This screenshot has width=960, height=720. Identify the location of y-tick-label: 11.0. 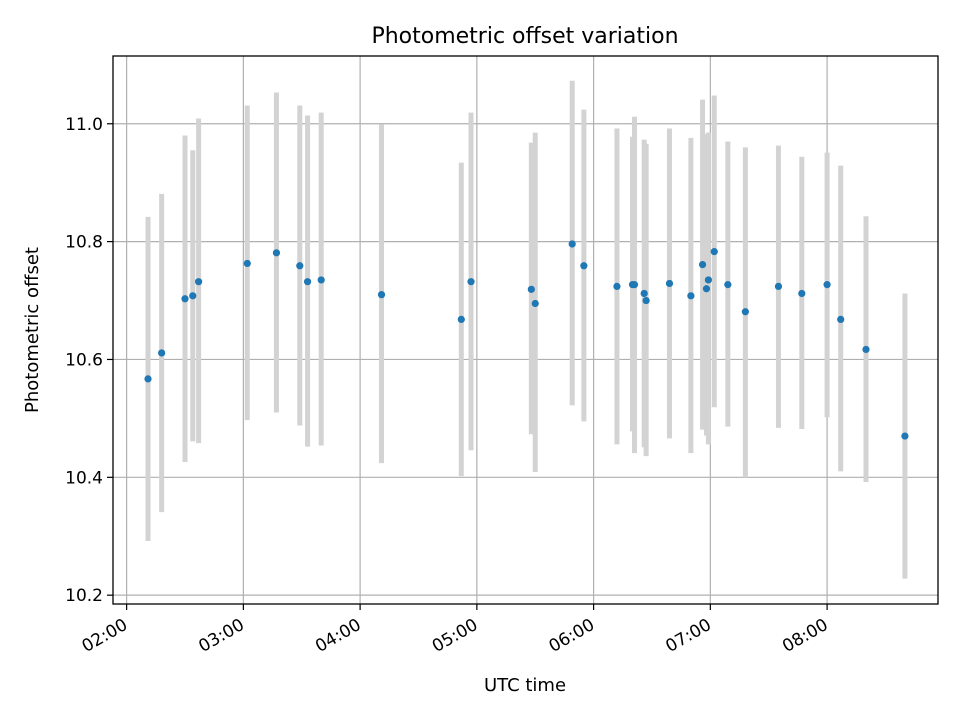
(84, 125).